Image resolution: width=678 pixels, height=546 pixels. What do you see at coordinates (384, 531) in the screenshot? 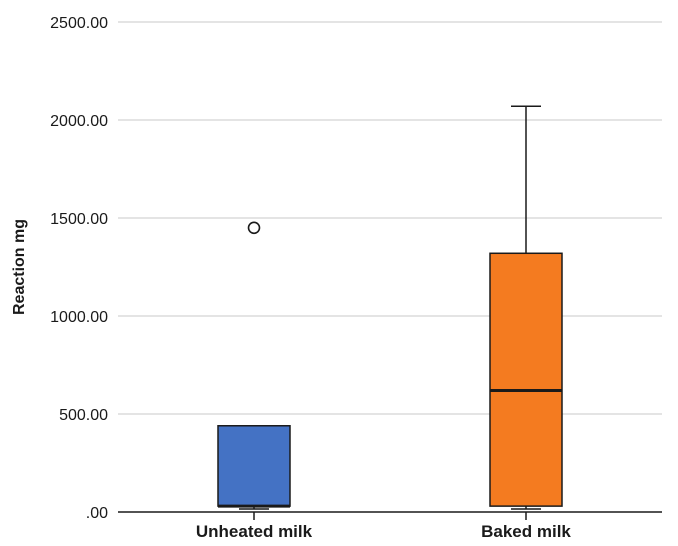
I see `x-axis-labels: Unheated milk Baked milk` at bounding box center [384, 531].